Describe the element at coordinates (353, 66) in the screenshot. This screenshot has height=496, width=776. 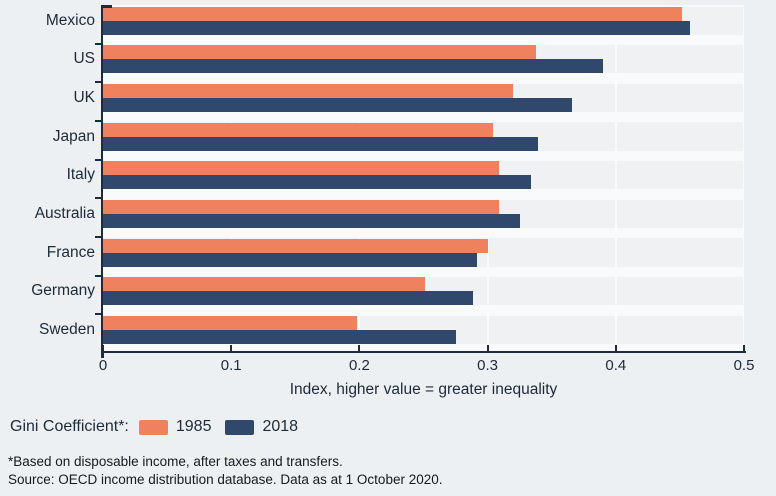
I see `bar-2018-us` at that location.